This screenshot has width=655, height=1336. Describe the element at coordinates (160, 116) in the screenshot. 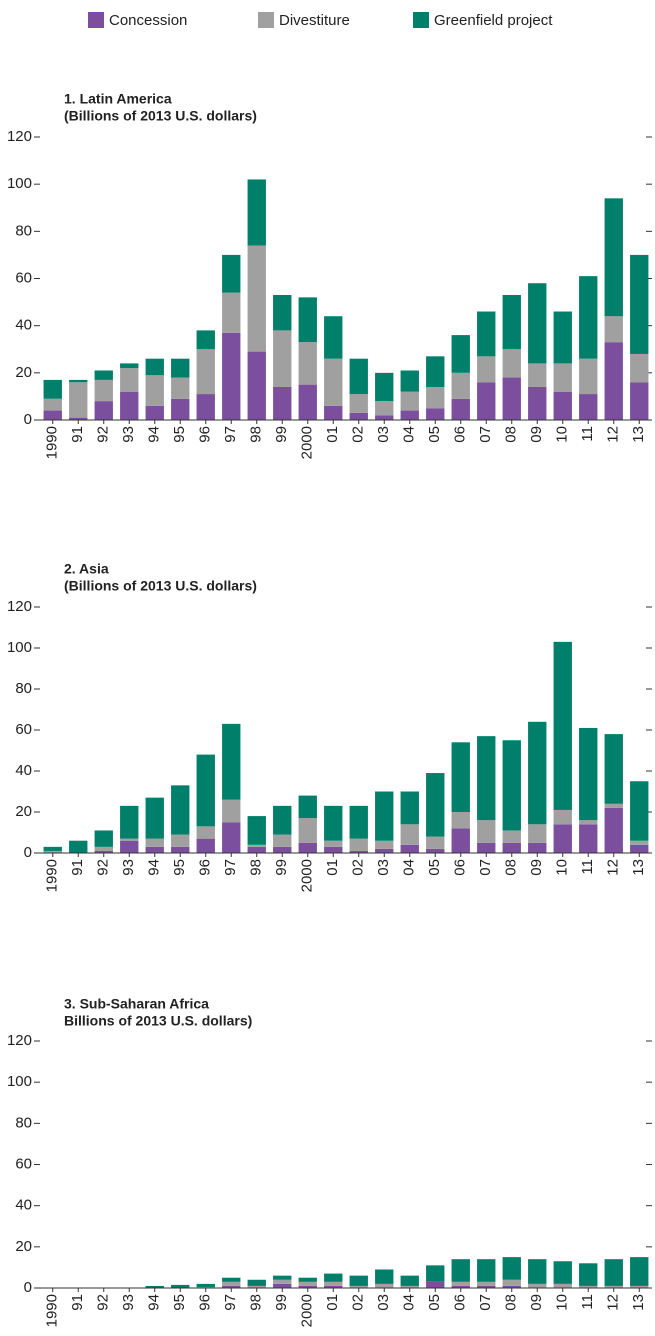

I see `chart-subtitle: (Billions of 2013 U.S. dollars)` at that location.